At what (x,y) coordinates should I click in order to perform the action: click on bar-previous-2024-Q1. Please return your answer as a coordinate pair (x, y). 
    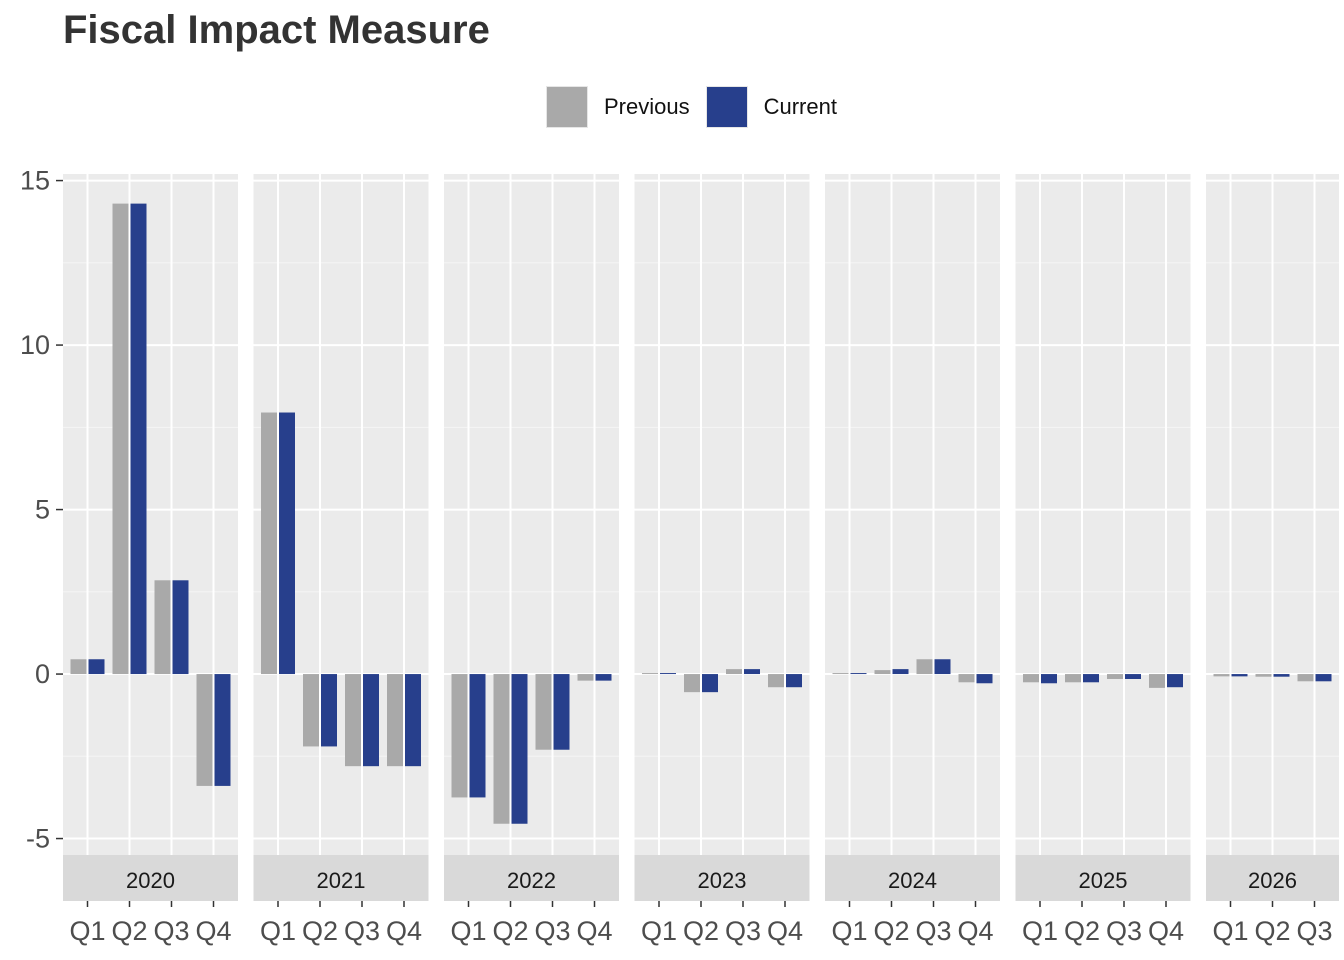
    Looking at the image, I should click on (840, 674).